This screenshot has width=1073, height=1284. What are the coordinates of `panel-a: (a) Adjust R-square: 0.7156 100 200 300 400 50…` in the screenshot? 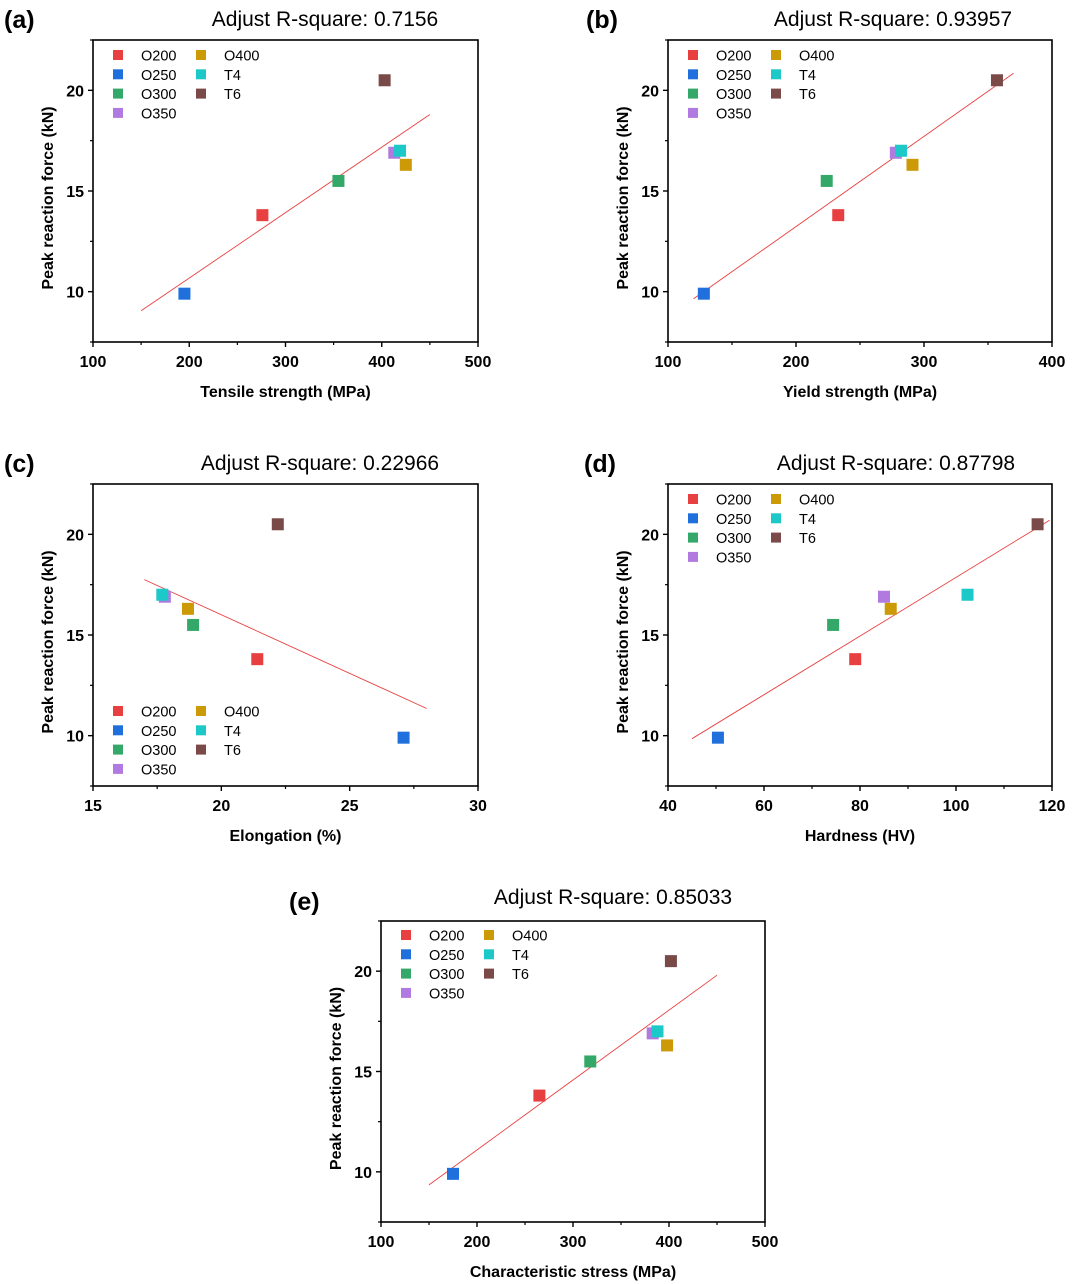 It's located at (247, 203).